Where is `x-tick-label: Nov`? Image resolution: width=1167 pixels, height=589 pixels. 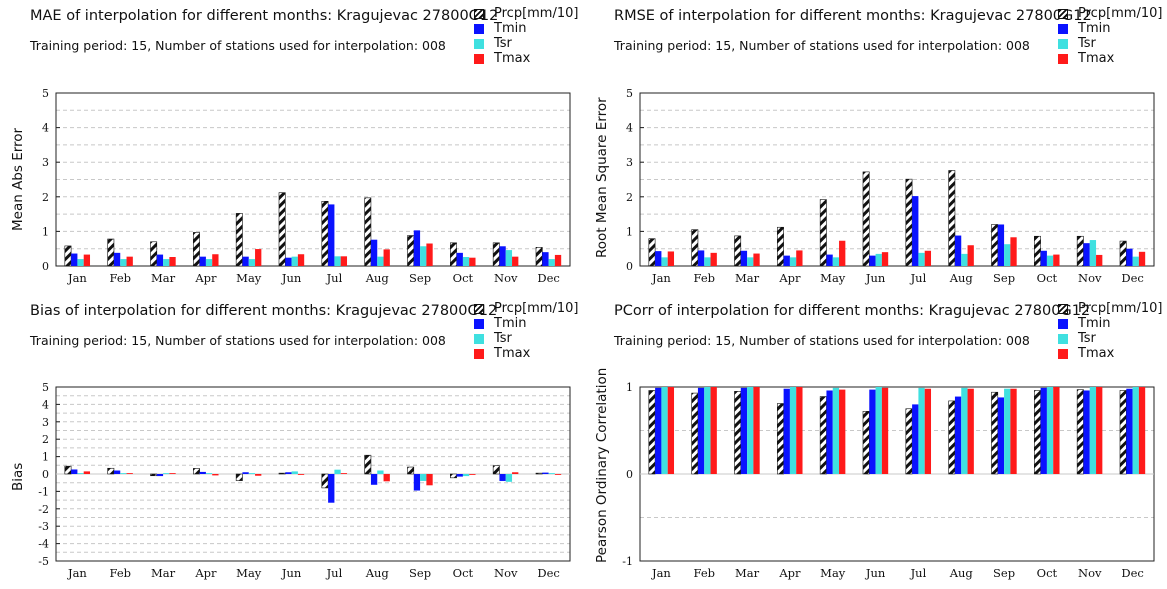 x-tick-label: Nov is located at coordinates (1090, 278).